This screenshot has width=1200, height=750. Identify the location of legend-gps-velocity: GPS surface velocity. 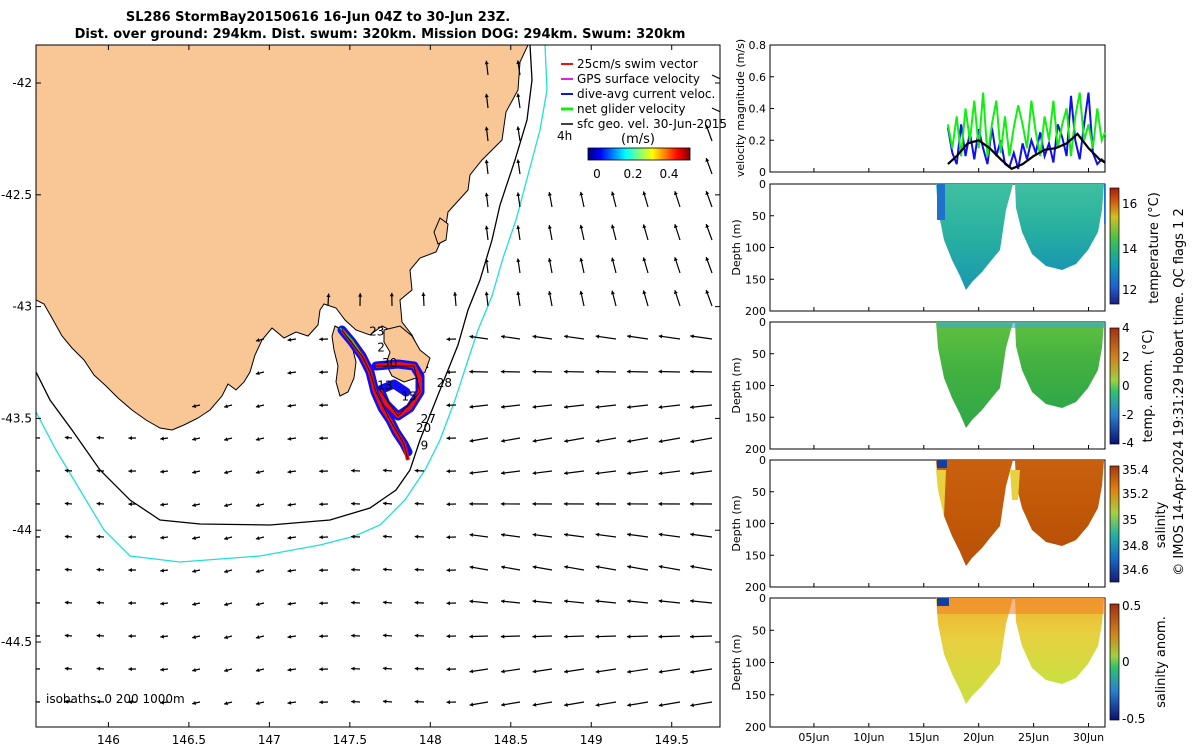
(638, 79).